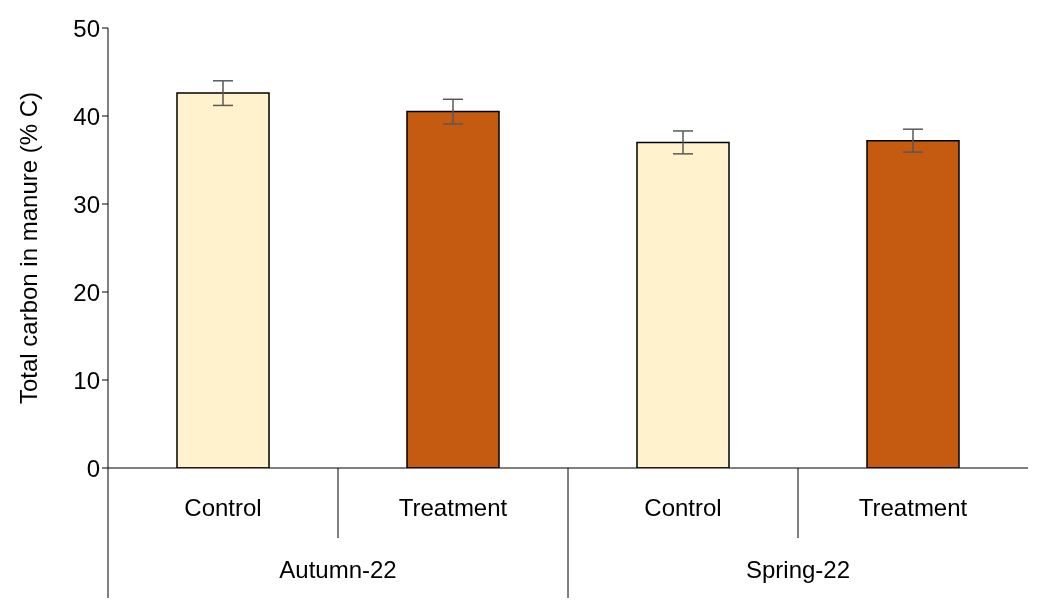 The width and height of the screenshot is (1042, 602). Describe the element at coordinates (86, 116) in the screenshot. I see `y-tick-label: 40` at that location.